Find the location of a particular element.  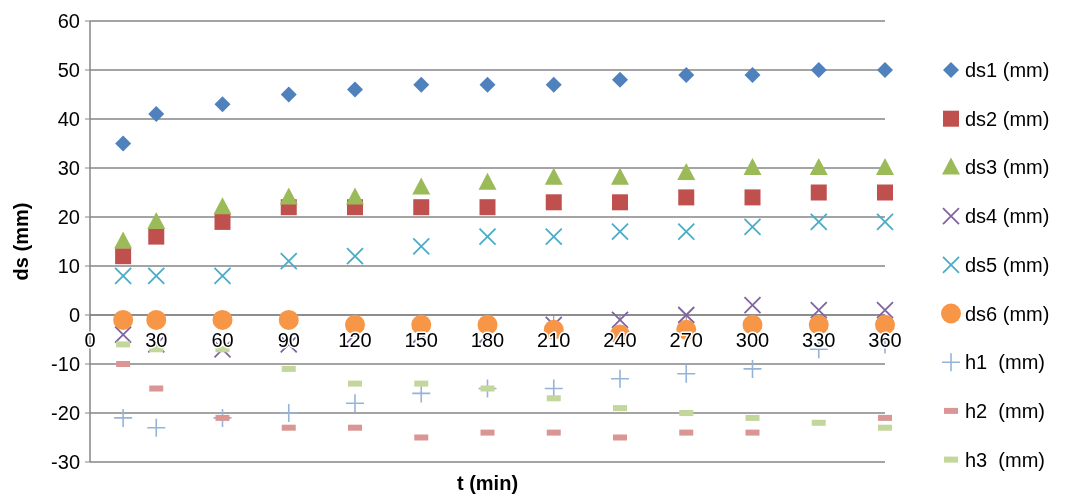

y-tick-label: -20 is located at coordinates (65, 413).